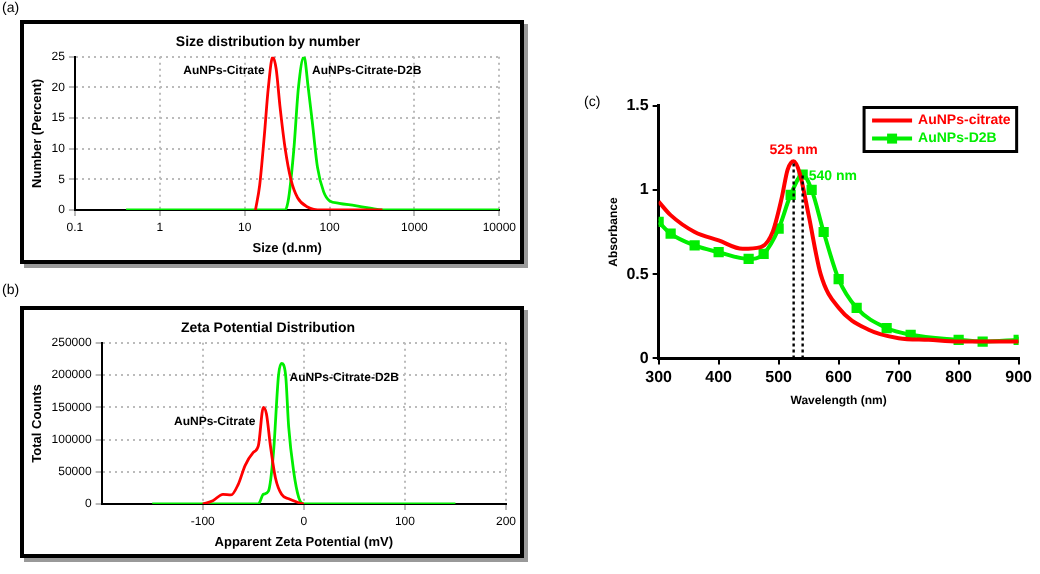  What do you see at coordinates (959, 377) in the screenshot?
I see `x-tick-label: 800` at bounding box center [959, 377].